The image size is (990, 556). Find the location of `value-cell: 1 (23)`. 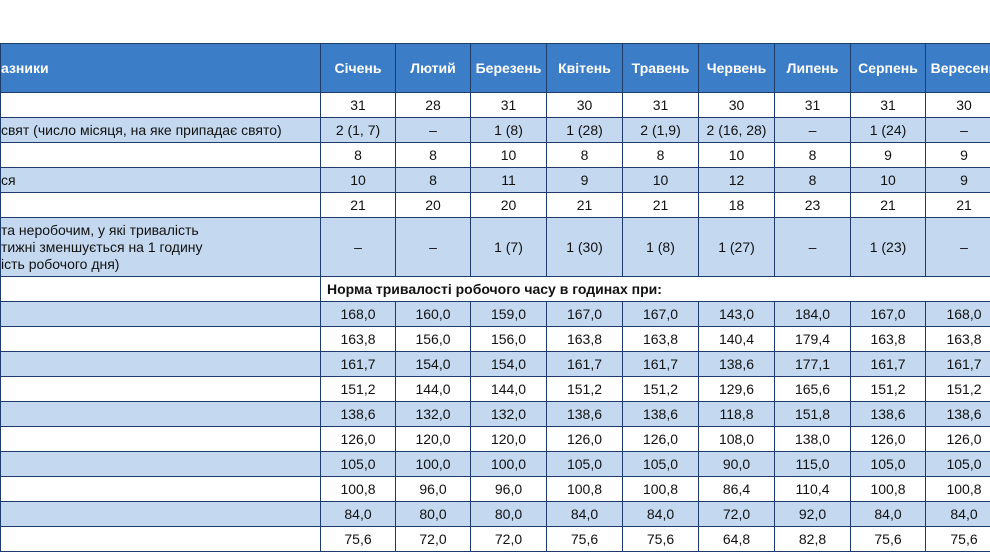

value-cell: 1 (23) is located at coordinates (888, 247).